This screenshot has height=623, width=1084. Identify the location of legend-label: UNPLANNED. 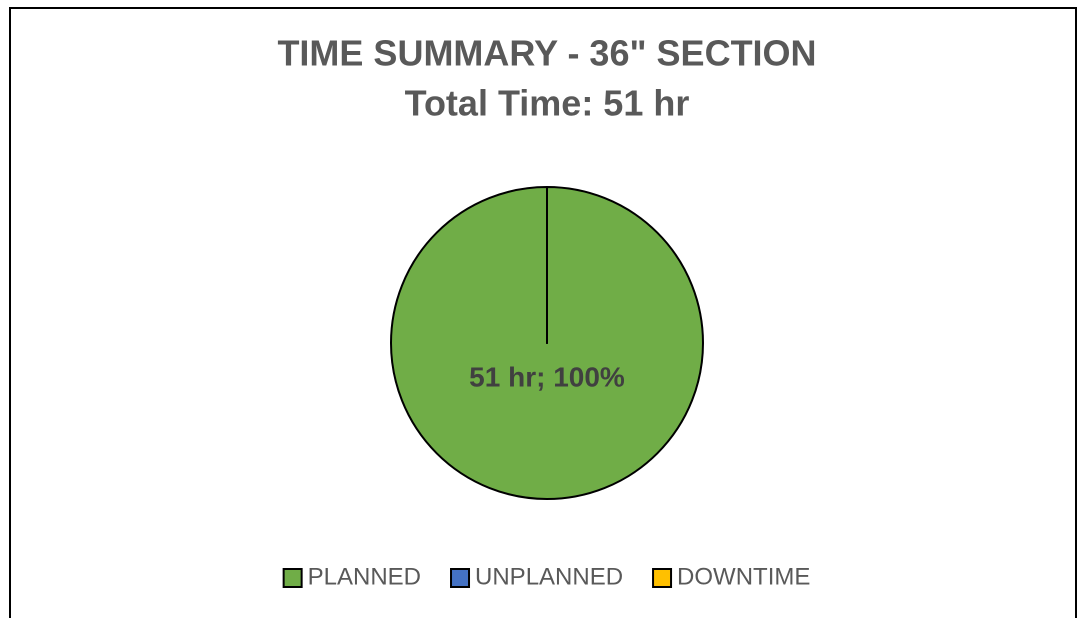
(549, 576).